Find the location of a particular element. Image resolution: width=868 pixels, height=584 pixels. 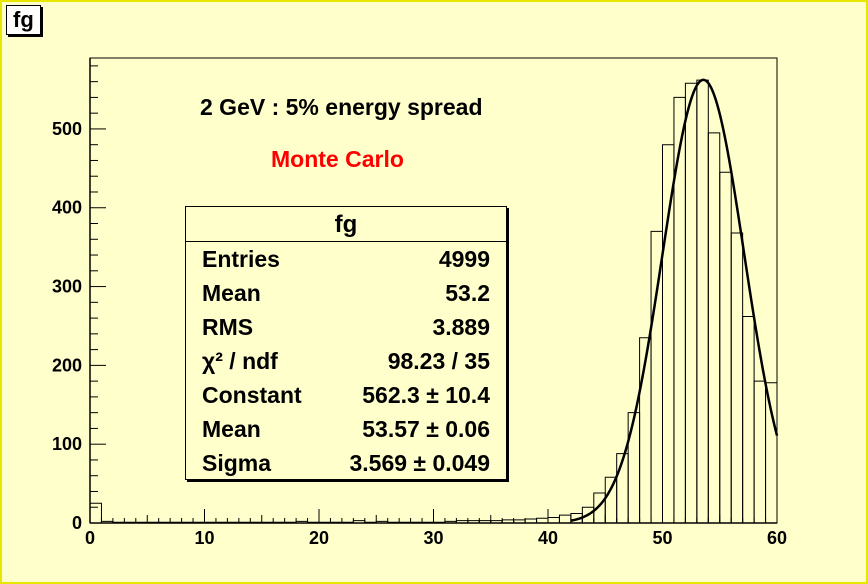

x-tick-label: 50 is located at coordinates (662, 538).